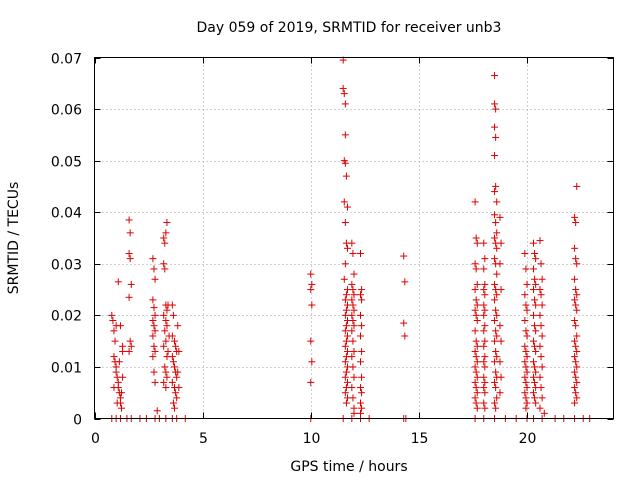  What do you see at coordinates (348, 467) in the screenshot?
I see `x-axis-label: GPS time / hours` at bounding box center [348, 467].